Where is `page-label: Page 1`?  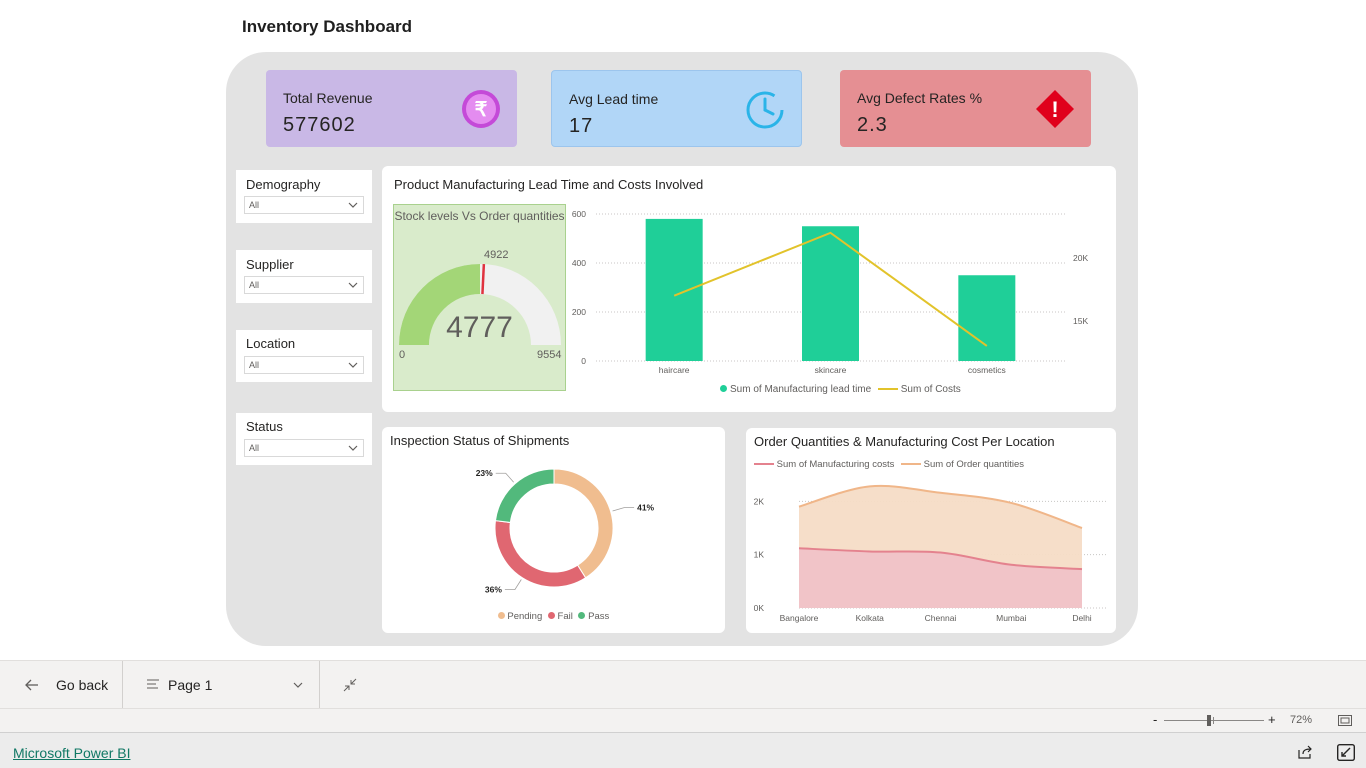 page-label: Page 1 is located at coordinates (190, 685).